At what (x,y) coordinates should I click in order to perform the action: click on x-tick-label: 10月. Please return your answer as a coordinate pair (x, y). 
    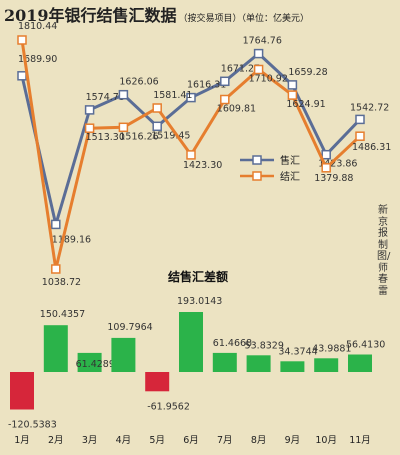
    Looking at the image, I should click on (326, 440).